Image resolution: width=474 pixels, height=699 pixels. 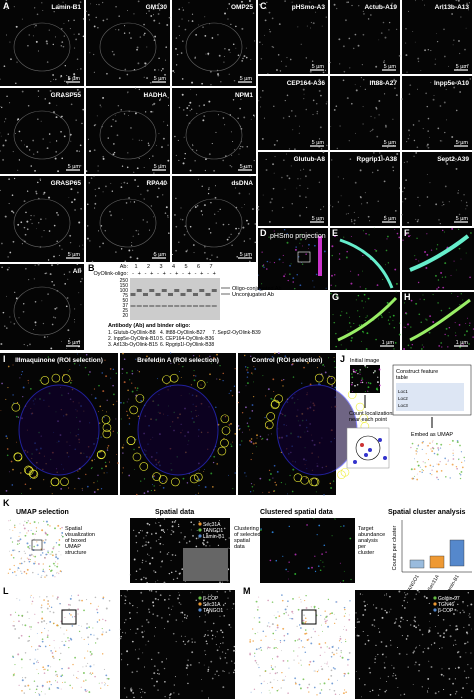 I want to click on list-item: 3. Arl13b-OyOlink-B15, so click(x=133, y=345).